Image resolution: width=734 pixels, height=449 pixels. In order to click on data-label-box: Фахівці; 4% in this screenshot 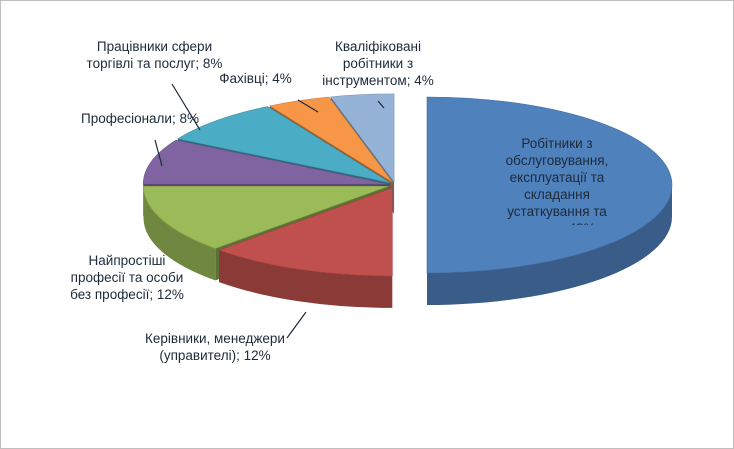, I will do `click(255, 78)`.